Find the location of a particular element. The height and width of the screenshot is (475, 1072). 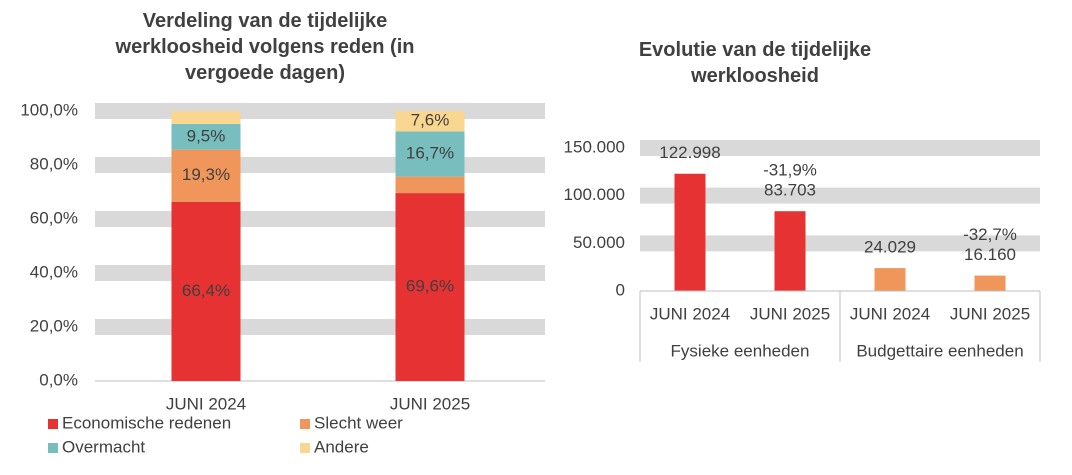

y-tick-label: 100.000 is located at coordinates (594, 194).